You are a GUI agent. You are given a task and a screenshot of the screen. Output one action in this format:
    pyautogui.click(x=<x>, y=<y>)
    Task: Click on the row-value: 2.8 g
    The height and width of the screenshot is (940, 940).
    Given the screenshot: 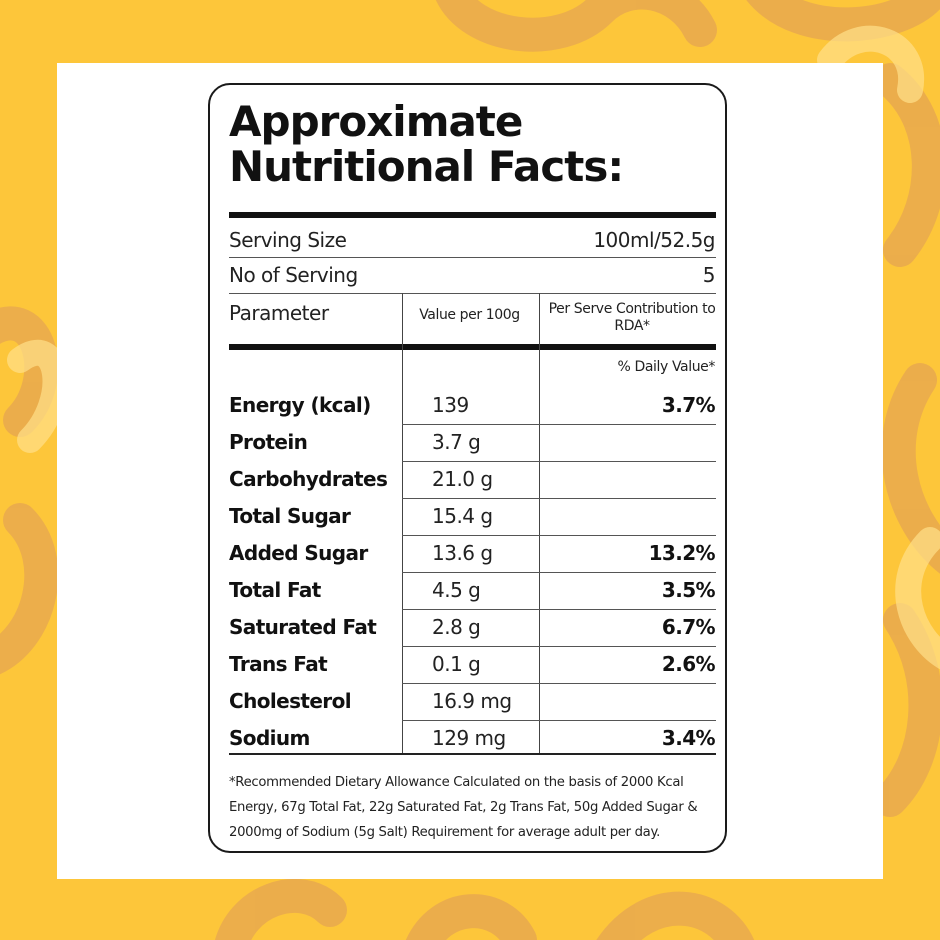 What is the action you would take?
    pyautogui.click(x=456, y=627)
    